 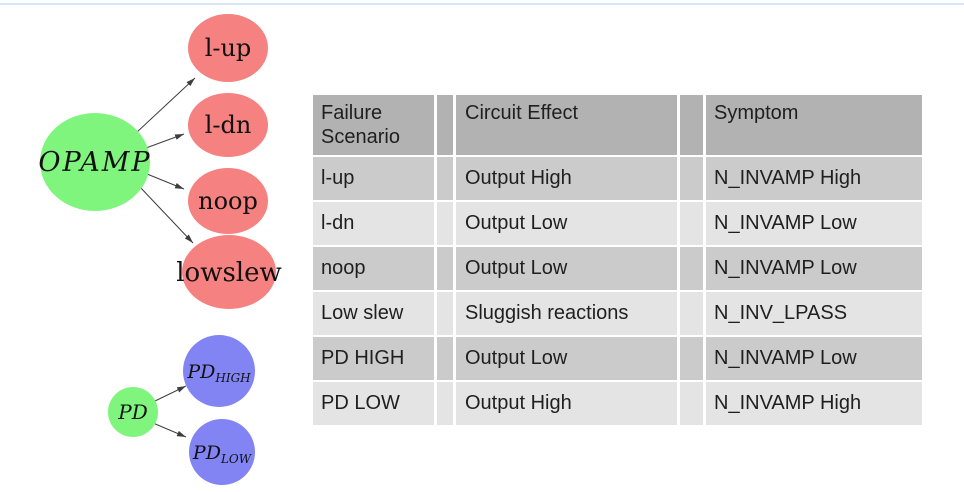 I want to click on node-noop-label: noop, so click(x=228, y=201).